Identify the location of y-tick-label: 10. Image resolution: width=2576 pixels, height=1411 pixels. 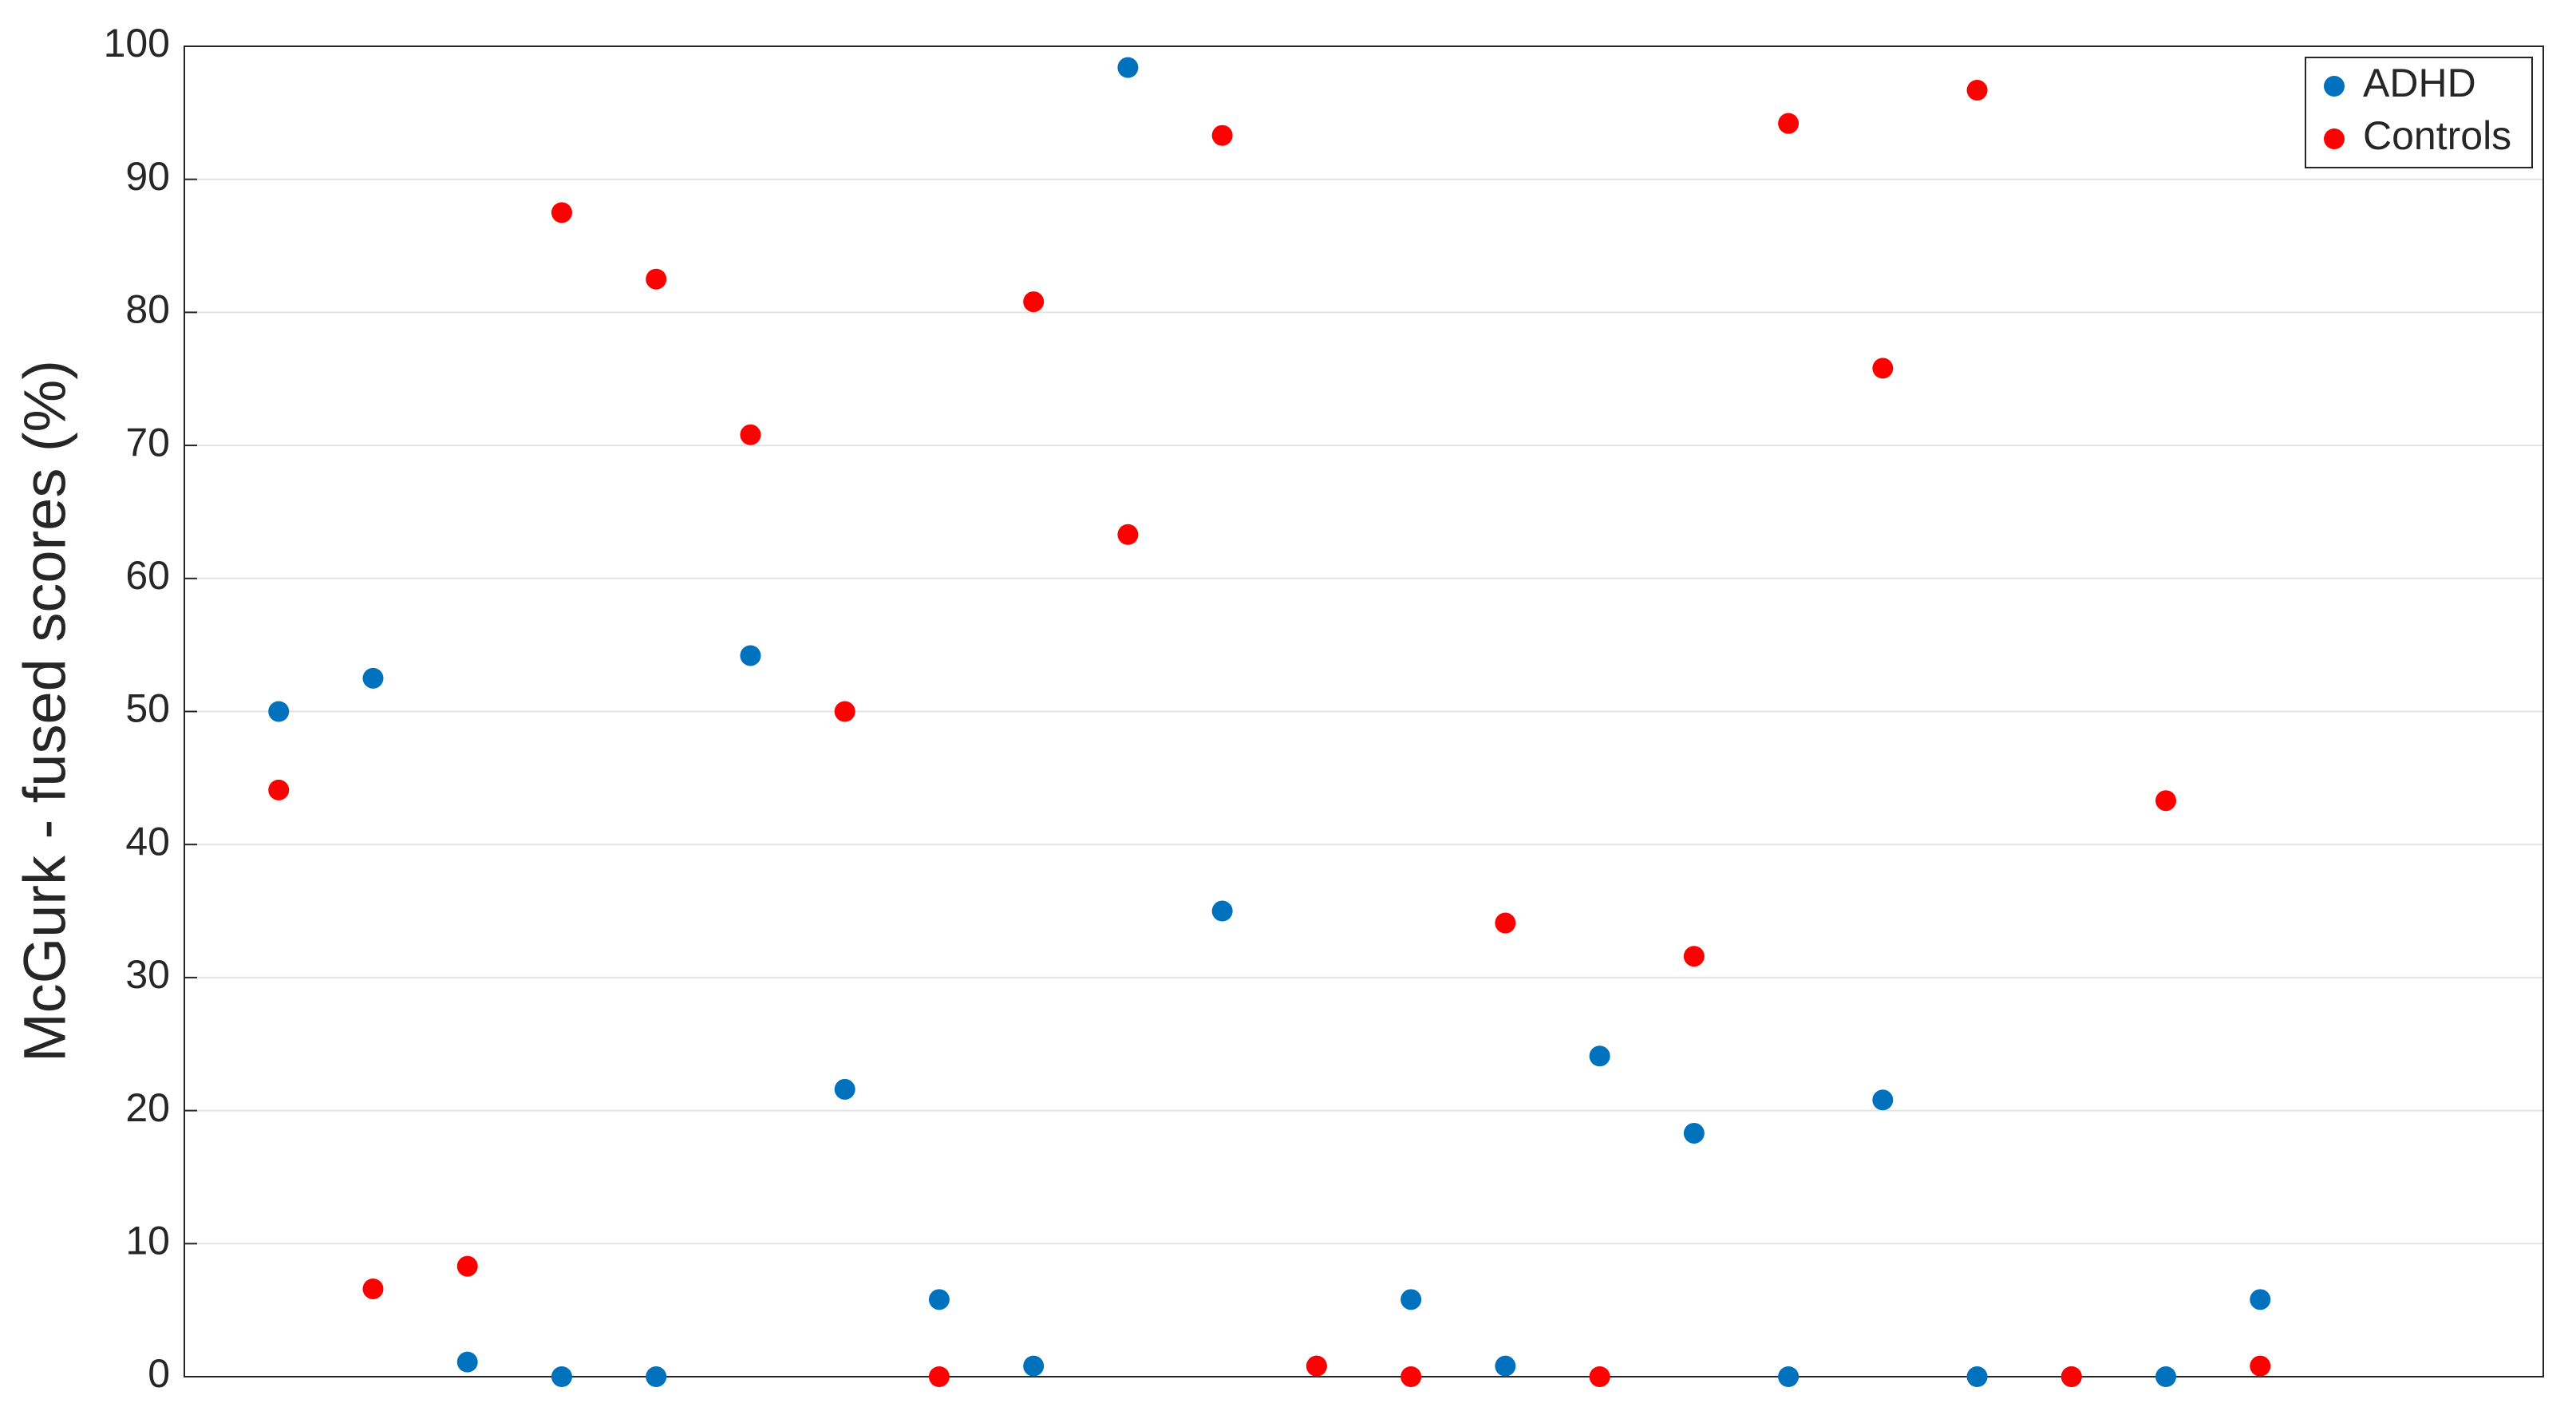
(147, 1241).